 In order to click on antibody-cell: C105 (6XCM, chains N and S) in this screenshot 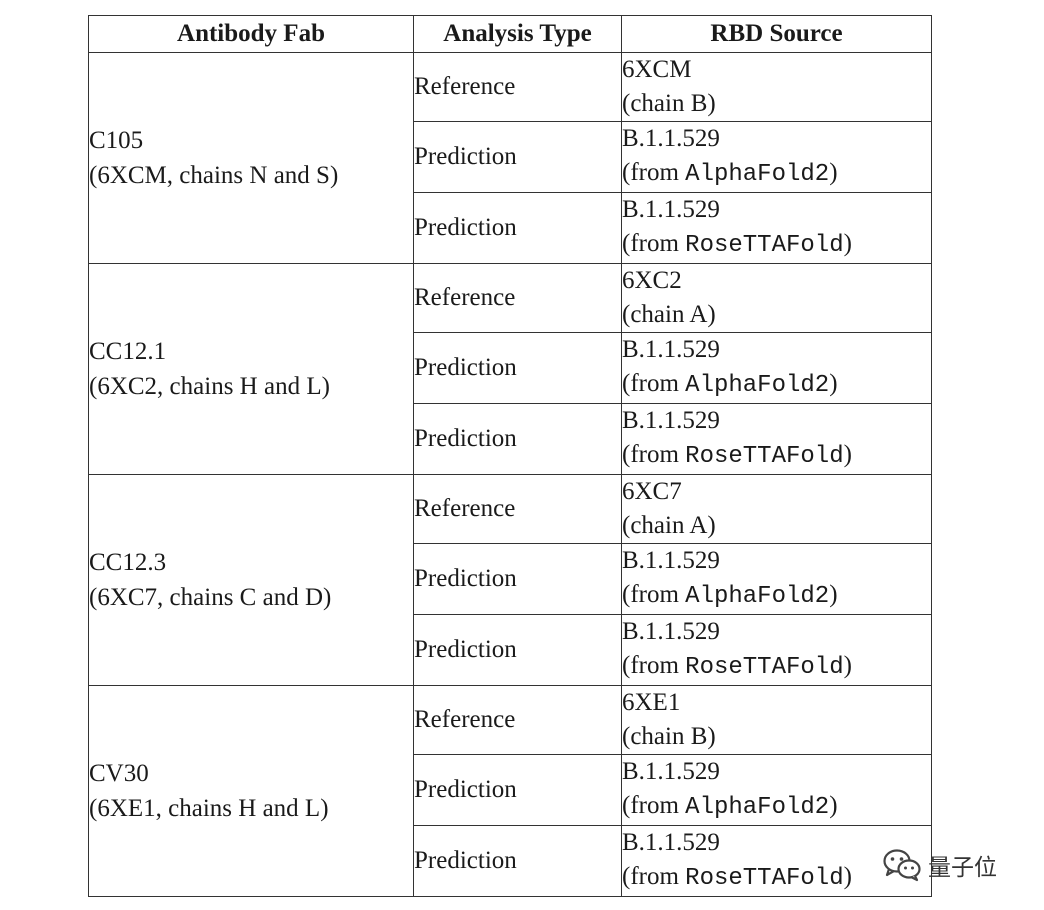, I will do `click(251, 158)`.